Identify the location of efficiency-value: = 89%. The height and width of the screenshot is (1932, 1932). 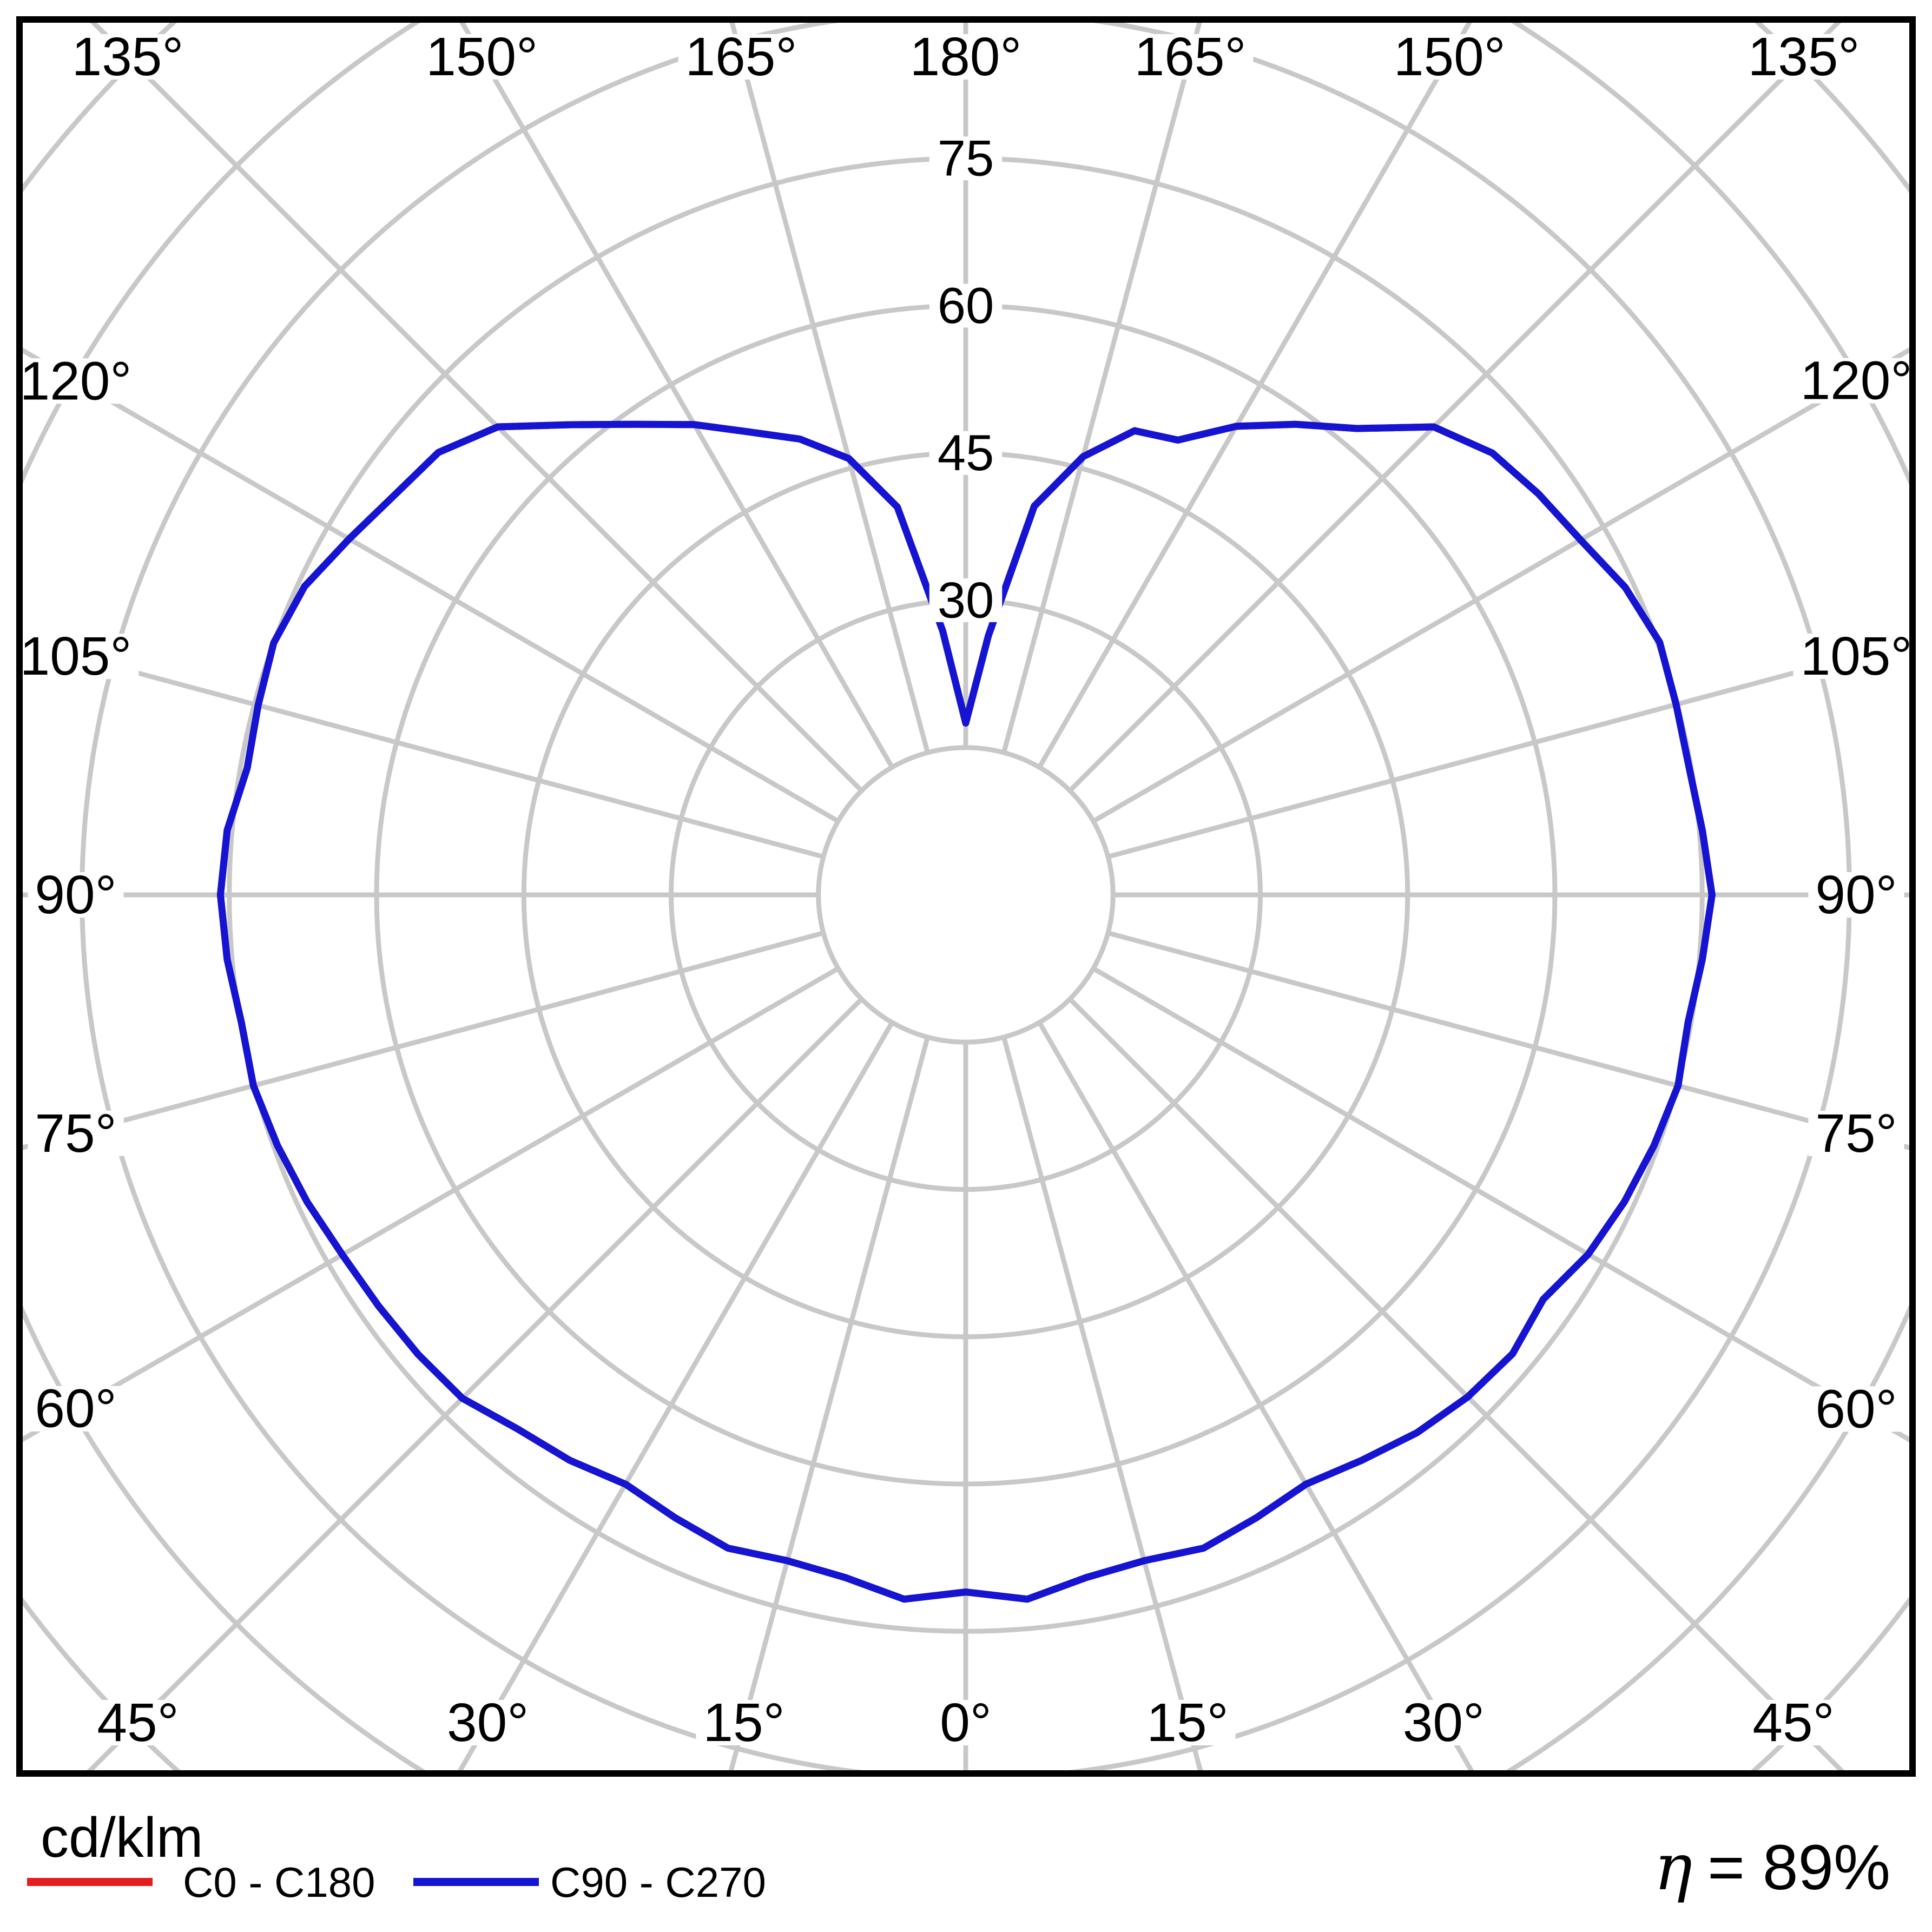
(1798, 1867).